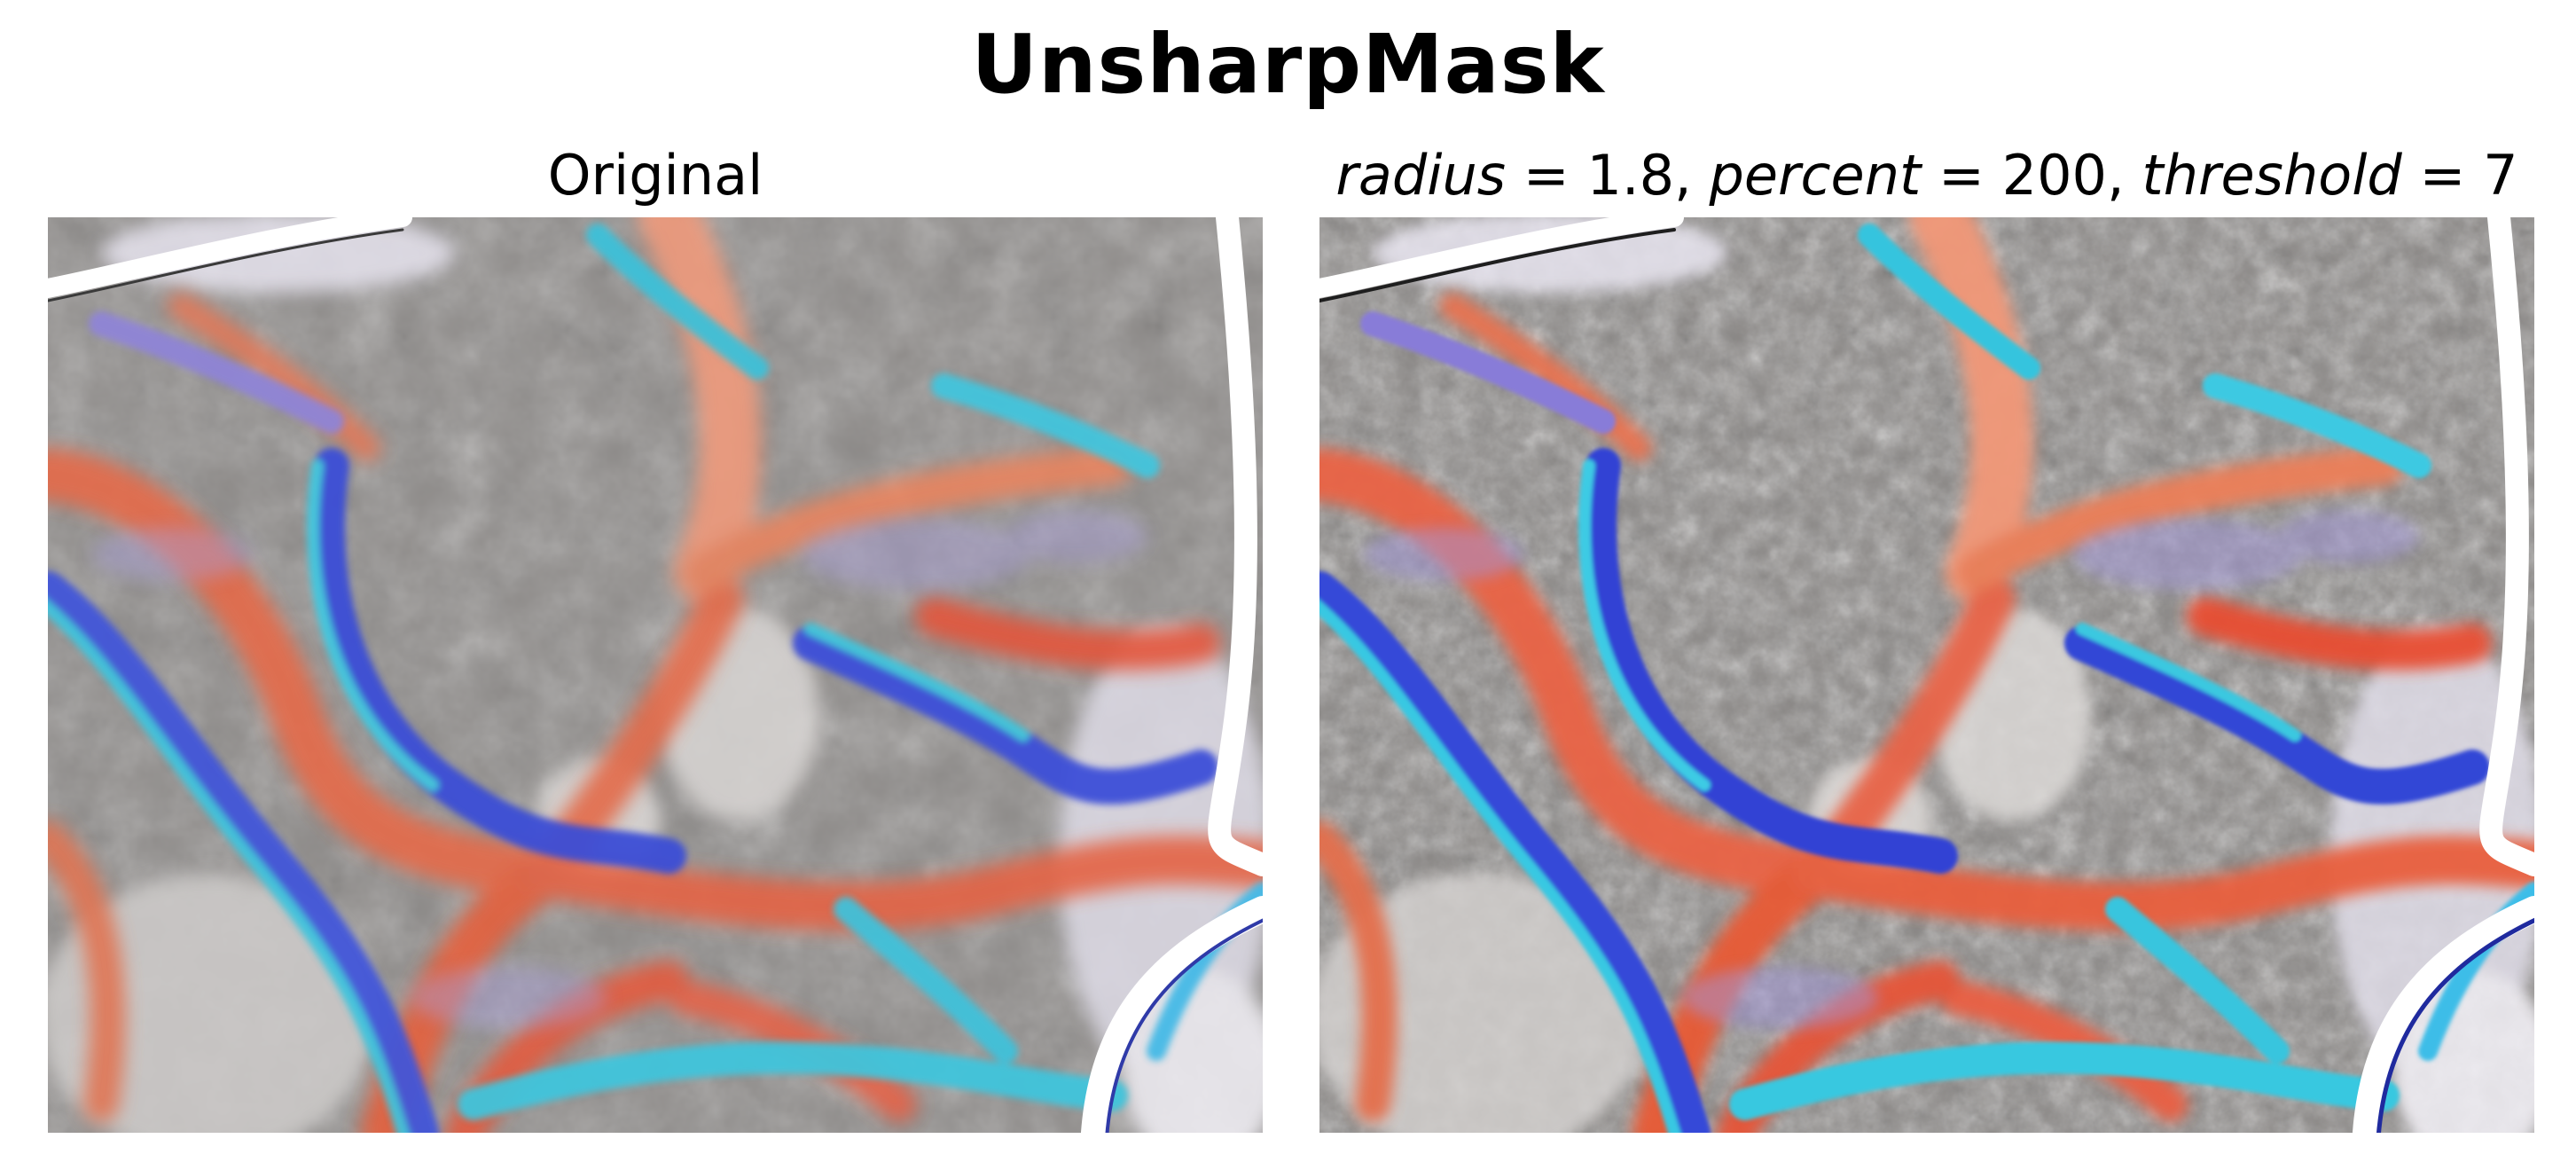 Image resolution: width=2576 pixels, height=1170 pixels. What do you see at coordinates (2271, 175) in the screenshot?
I see `param-threshold-label: threshold` at bounding box center [2271, 175].